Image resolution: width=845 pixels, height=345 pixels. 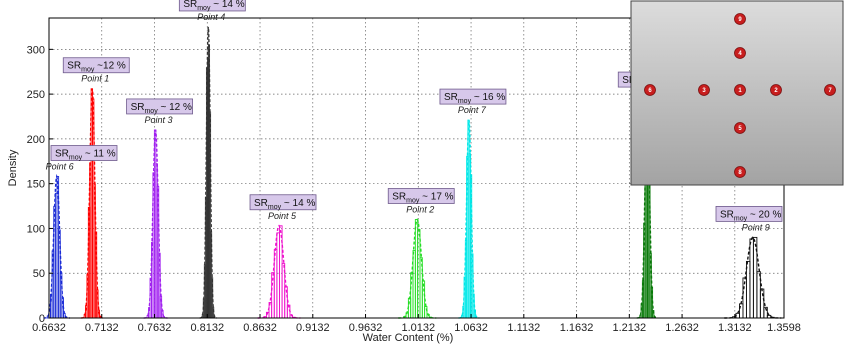 What do you see at coordinates (36, 140) in the screenshot?
I see `y-tick-label: 200` at bounding box center [36, 140].